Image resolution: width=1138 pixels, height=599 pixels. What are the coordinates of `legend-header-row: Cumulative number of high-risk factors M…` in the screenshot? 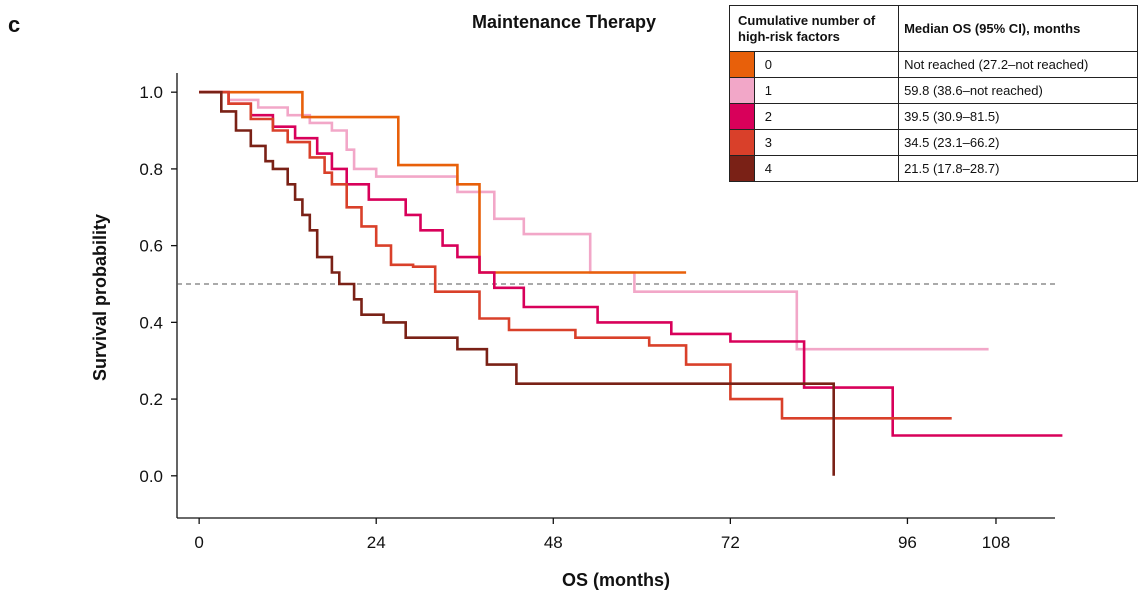 It's located at (933, 28).